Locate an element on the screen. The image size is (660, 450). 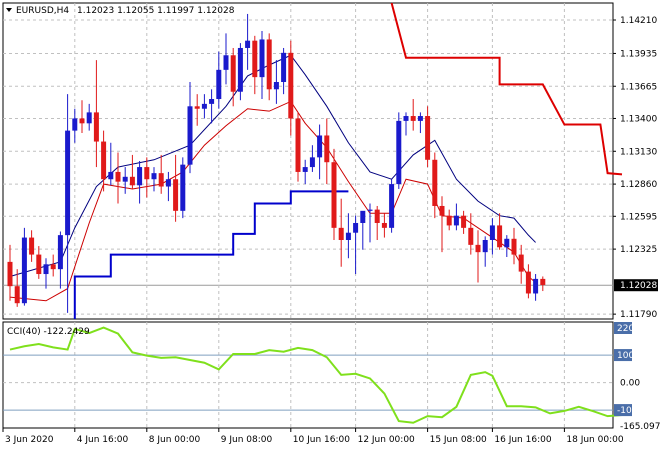
time-tick-label: 10 Jun 16:00 is located at coordinates (321, 440).